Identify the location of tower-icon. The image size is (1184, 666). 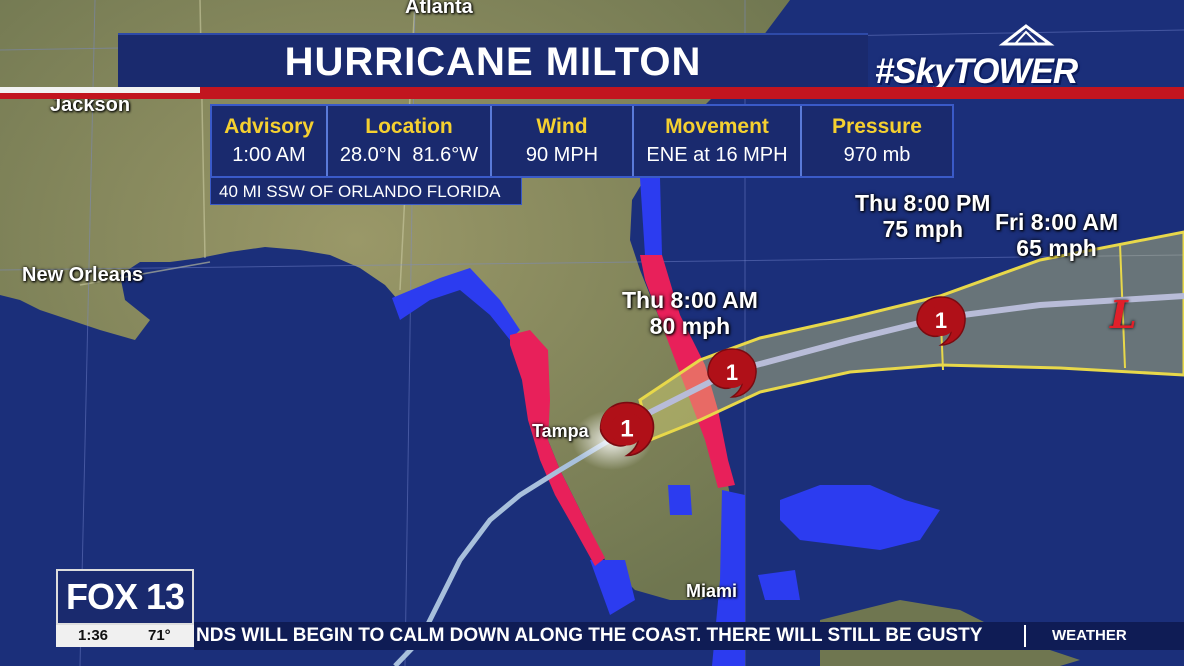
(1026, 35).